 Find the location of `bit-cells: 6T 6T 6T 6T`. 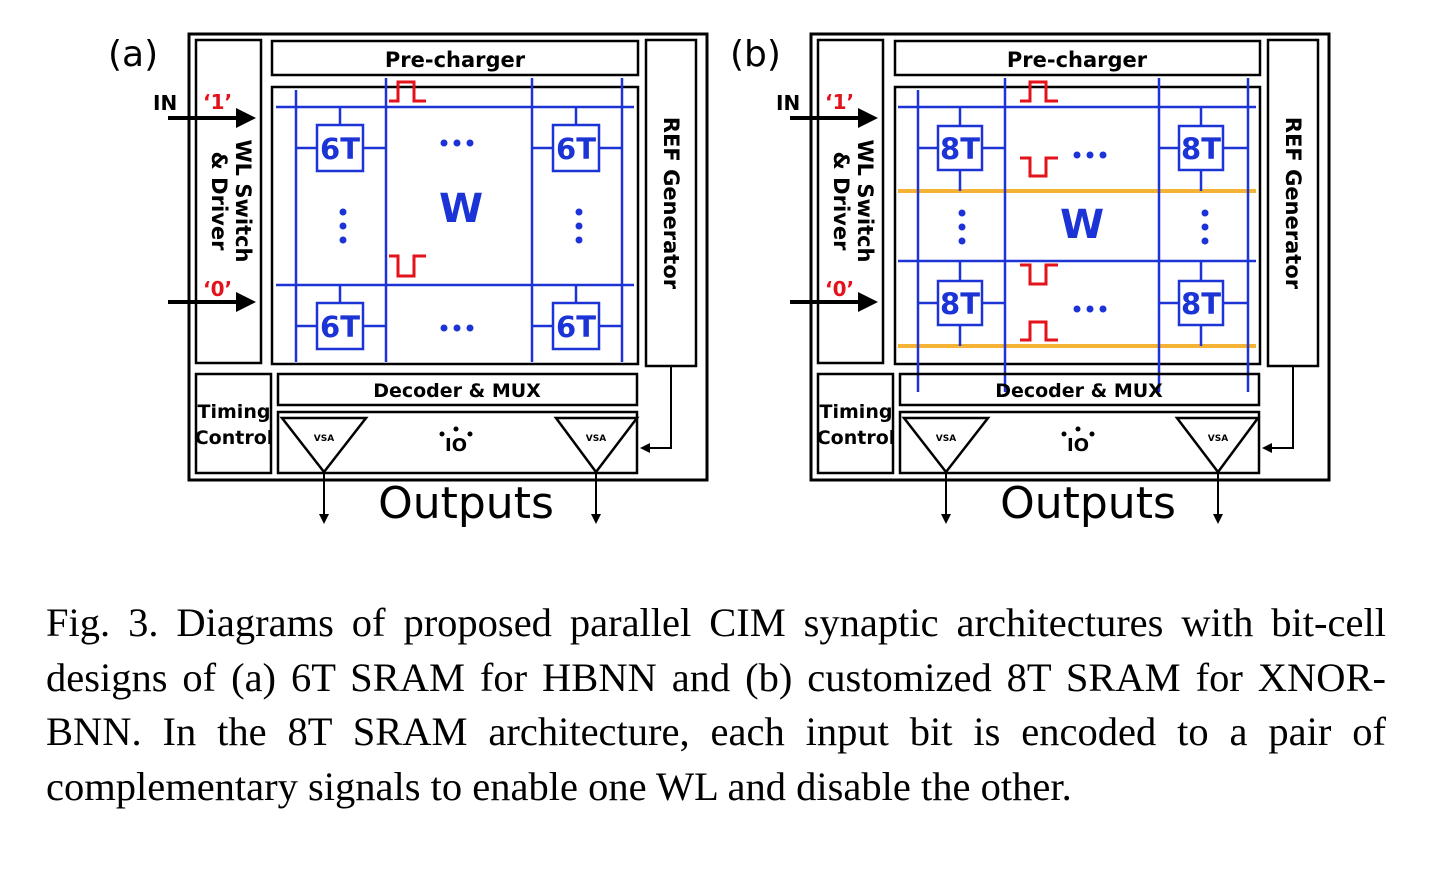

bit-cells: 6T 6T 6T 6T is located at coordinates (459, 229).